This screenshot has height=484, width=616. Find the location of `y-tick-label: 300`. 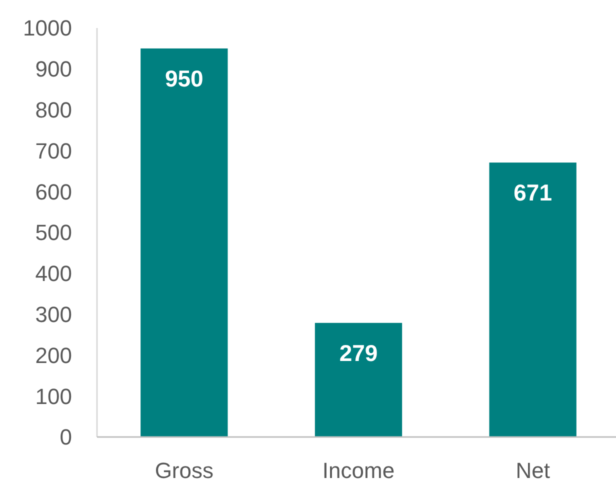

y-tick-label: 300 is located at coordinates (53, 314).